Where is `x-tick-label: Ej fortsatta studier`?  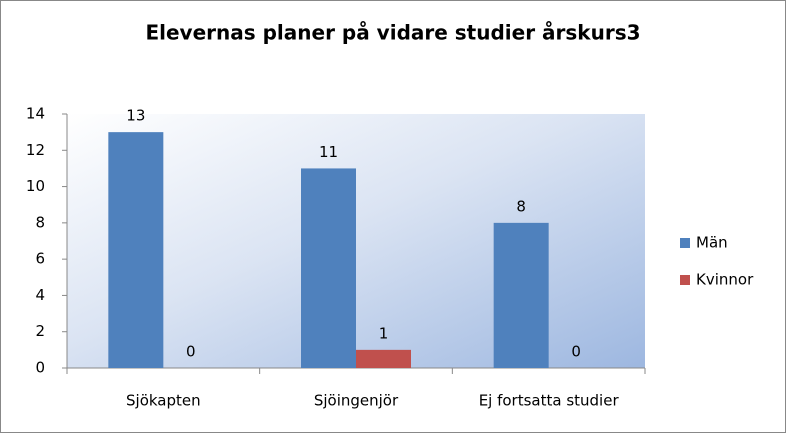 x-tick-label: Ej fortsatta studier is located at coordinates (549, 401).